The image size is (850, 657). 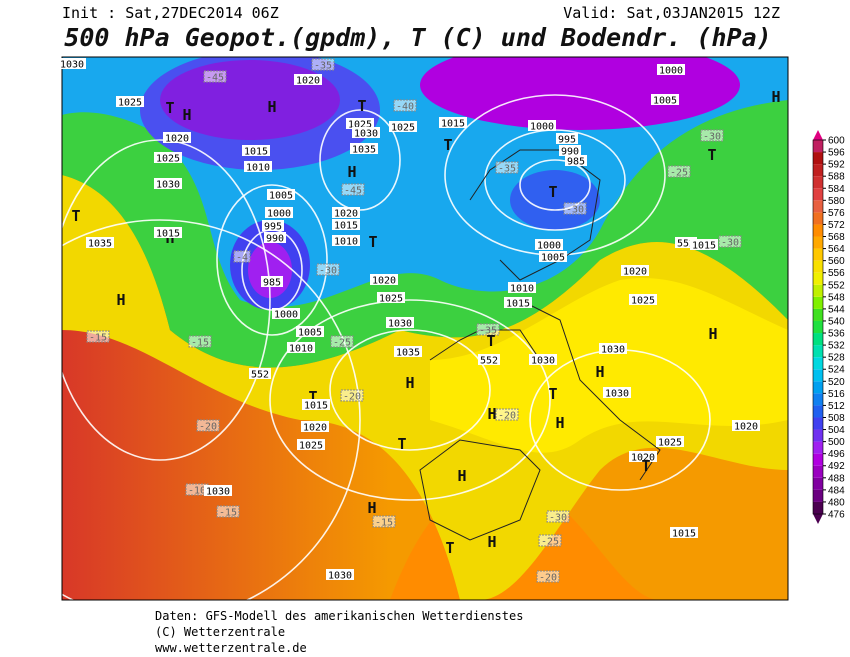 I want to click on colorbar-label: 528, so click(x=836, y=358).